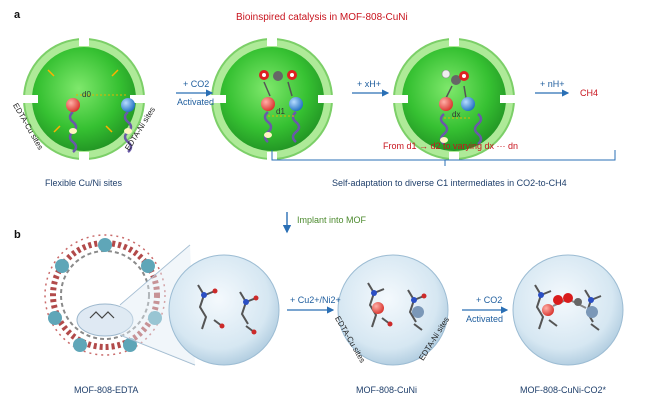 Image resolution: width=670 pixels, height=406 pixels. I want to click on step-b1: + Cu2+/Ni2+, so click(315, 300).